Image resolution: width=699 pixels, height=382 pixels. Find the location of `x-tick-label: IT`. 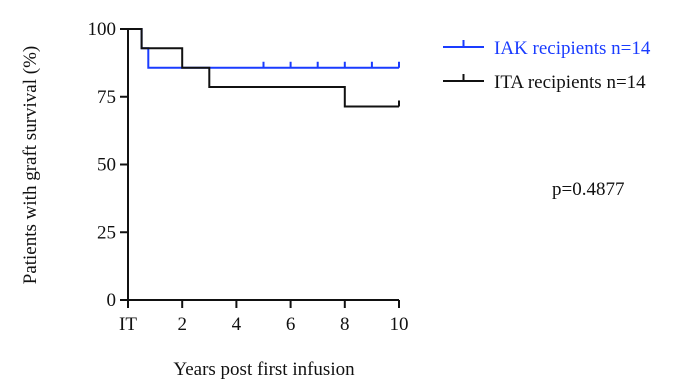

x-tick-label: IT is located at coordinates (128, 324).